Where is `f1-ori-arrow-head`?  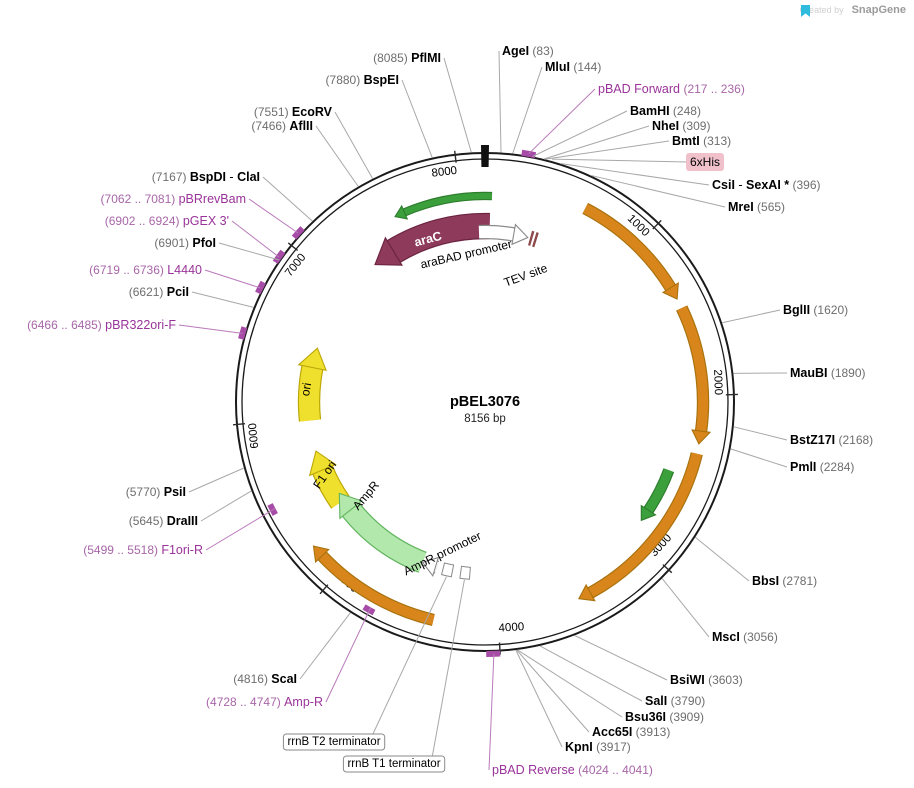 f1-ori-arrow-head is located at coordinates (322, 463).